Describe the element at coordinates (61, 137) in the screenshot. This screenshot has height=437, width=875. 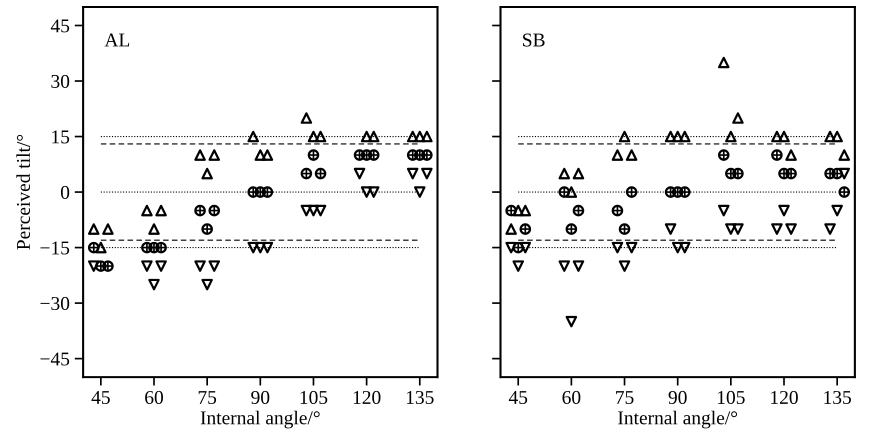
I see `y-tick-label: 15` at that location.